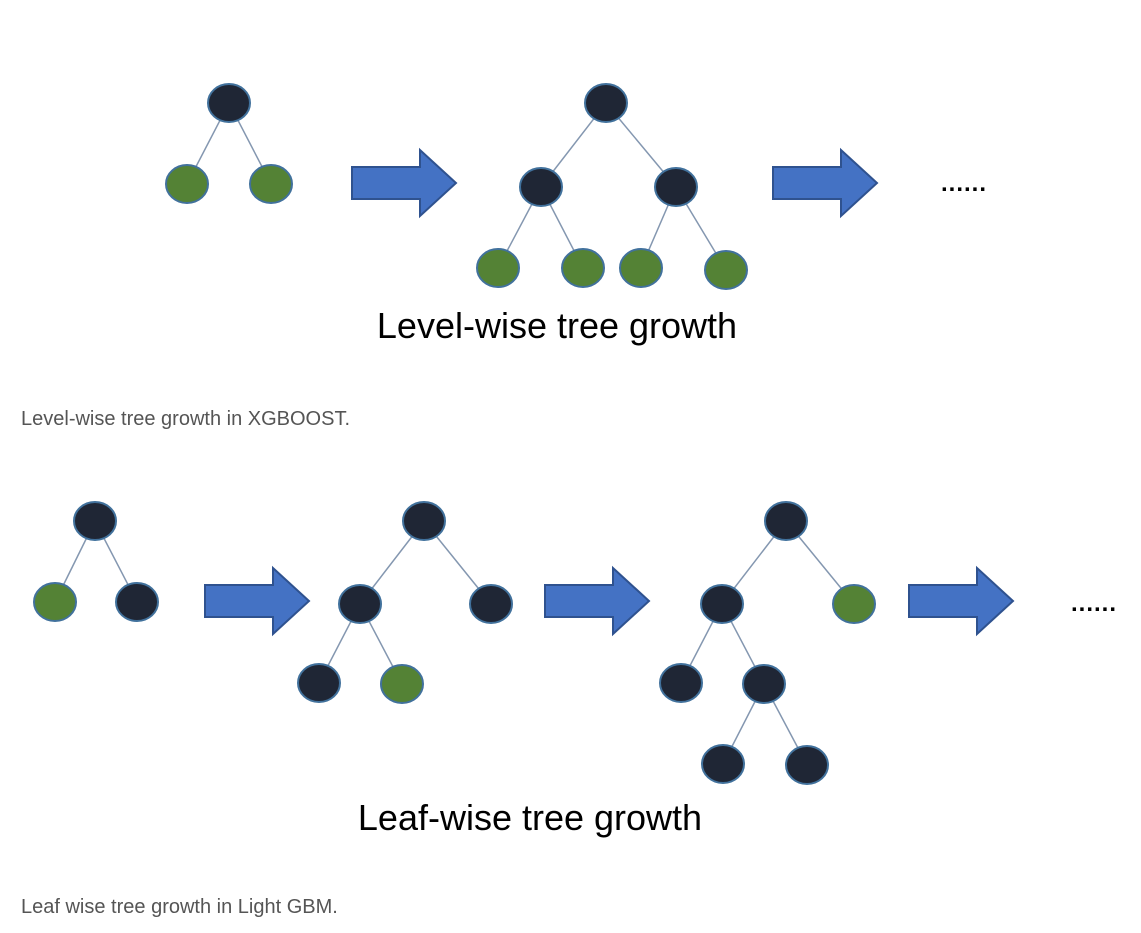 This screenshot has width=1141, height=933. What do you see at coordinates (55, 602) in the screenshot?
I see `leaf-wise-tree-1-node-a-leaf` at bounding box center [55, 602].